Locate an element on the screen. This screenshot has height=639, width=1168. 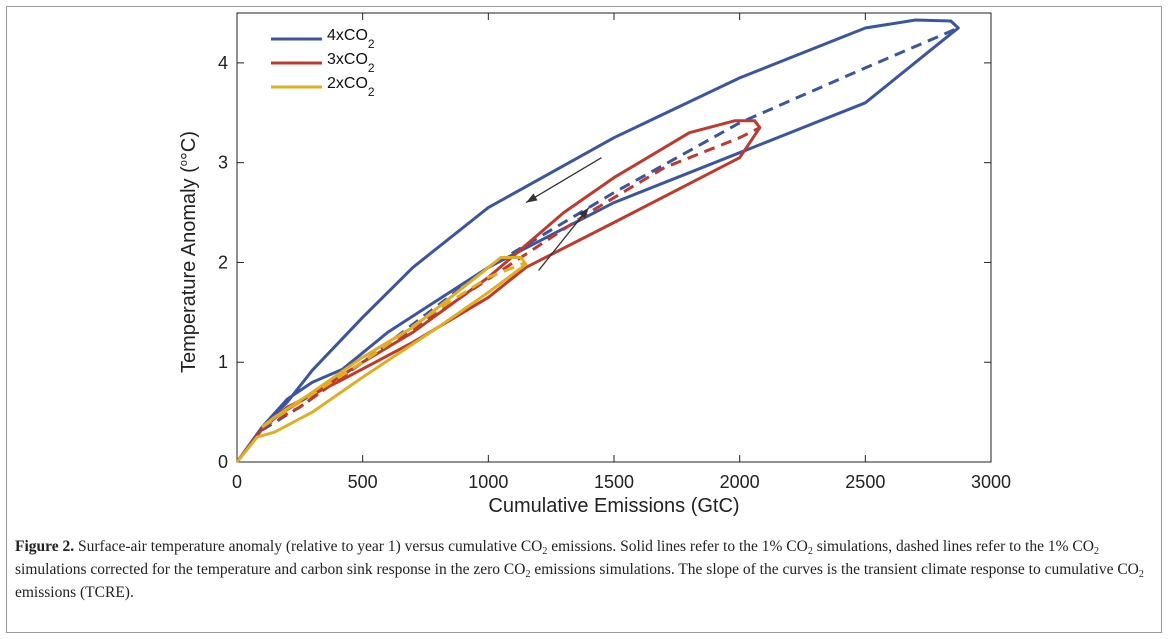
x-tick-label: 1500 is located at coordinates (614, 482).